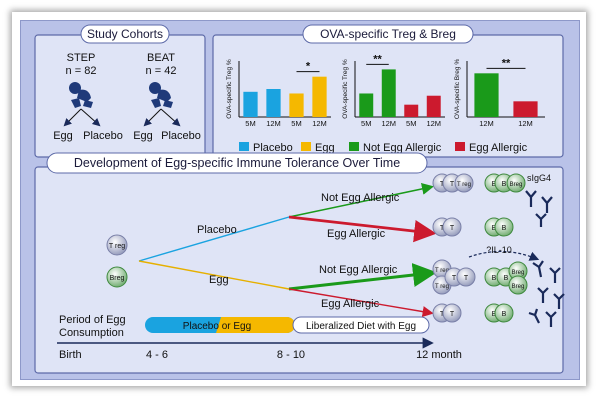 This screenshot has height=400, width=600. I want to click on t-cell-cluster-2: T T, so click(447, 227).